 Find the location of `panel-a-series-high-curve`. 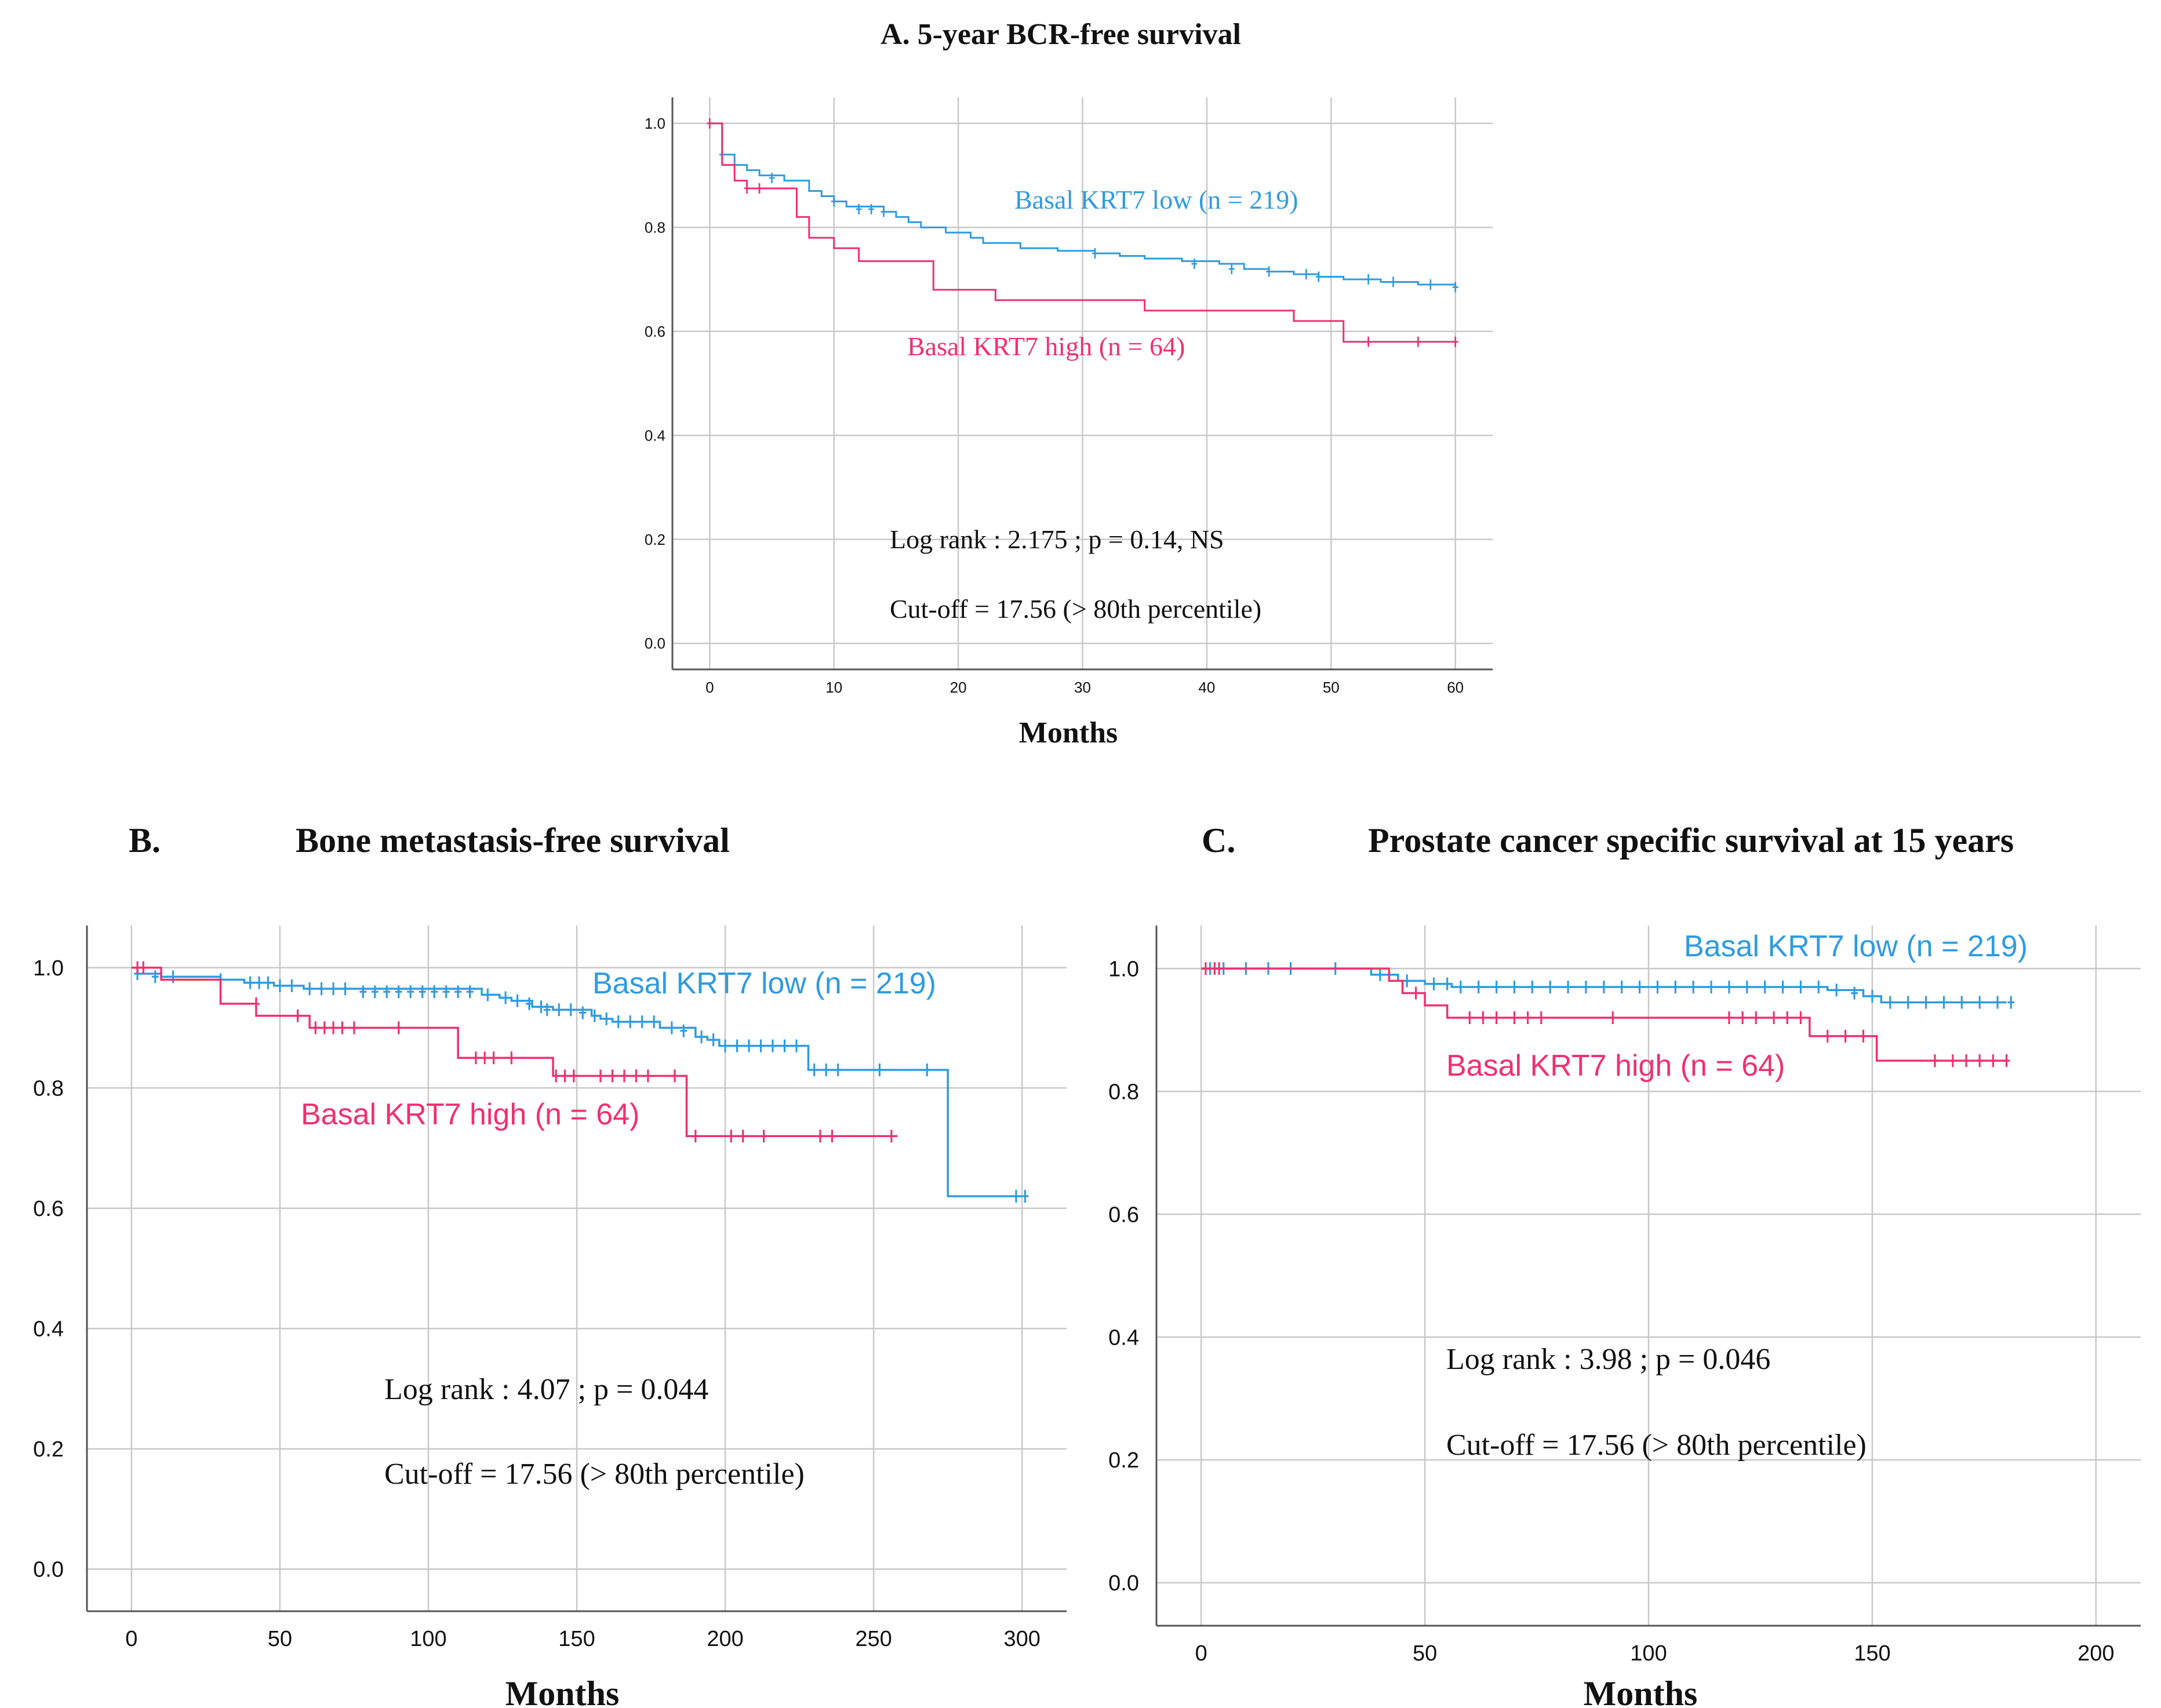

panel-a-series-high-curve is located at coordinates (1083, 233).